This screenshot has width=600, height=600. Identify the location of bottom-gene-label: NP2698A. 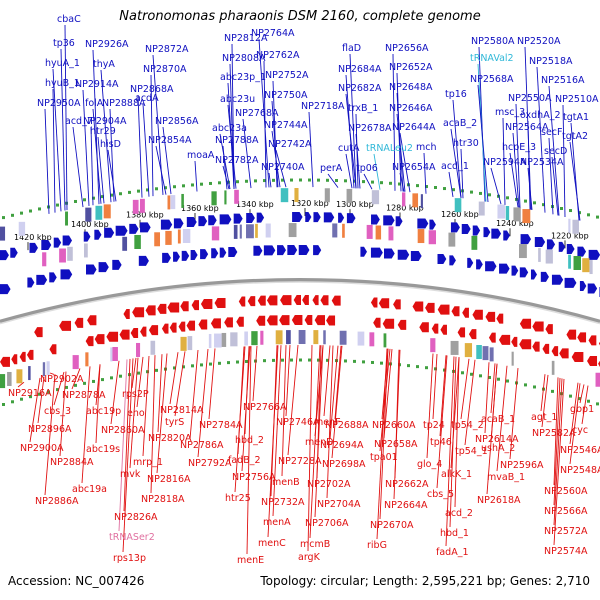
(344, 464).